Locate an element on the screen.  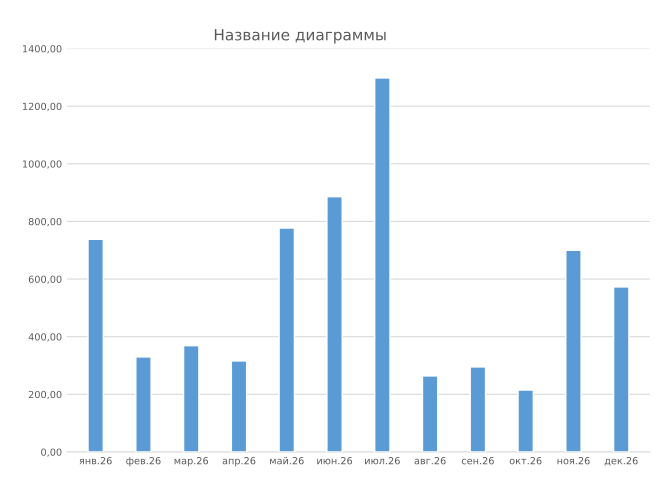
x-tick-label: окт.26 is located at coordinates (526, 460).